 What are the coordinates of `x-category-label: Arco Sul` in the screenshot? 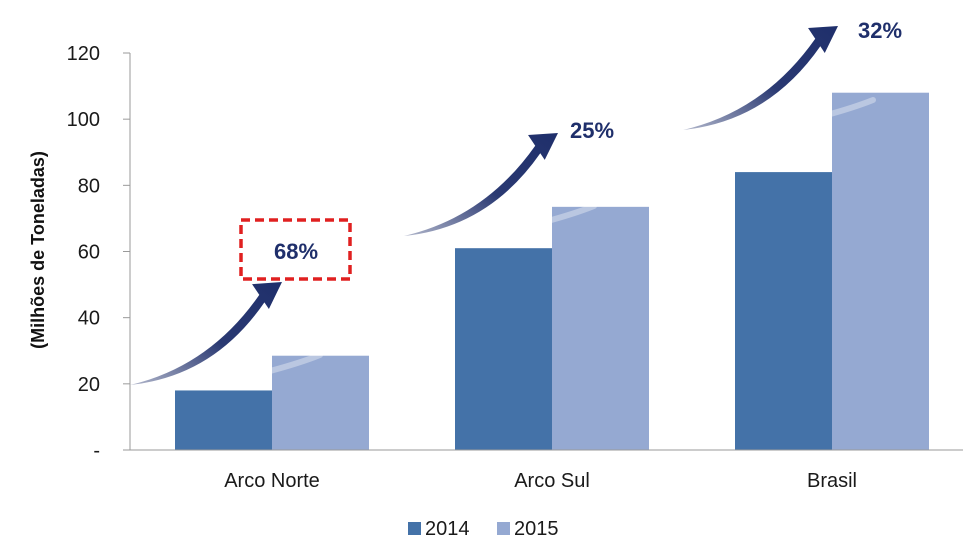 It's located at (552, 481).